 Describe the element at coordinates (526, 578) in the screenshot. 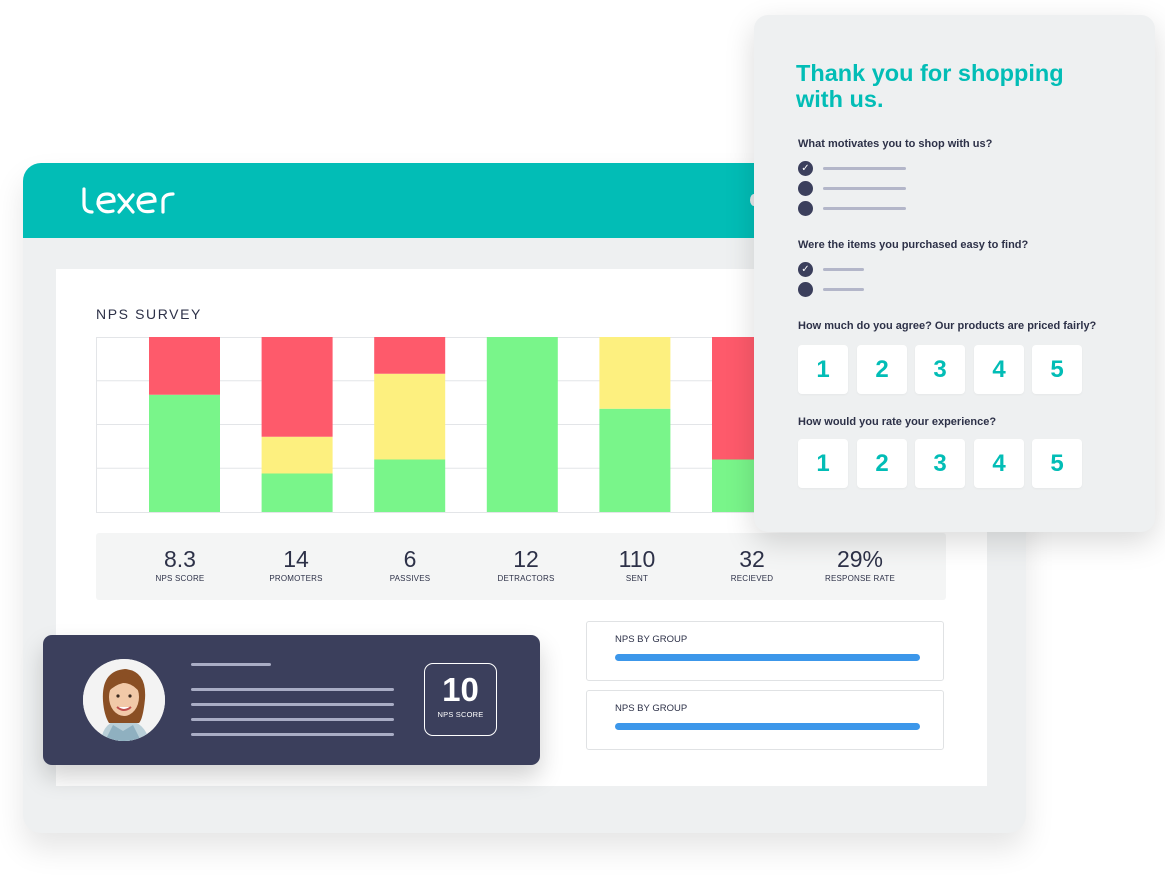

I see `stat-label: DETRACTORS` at that location.